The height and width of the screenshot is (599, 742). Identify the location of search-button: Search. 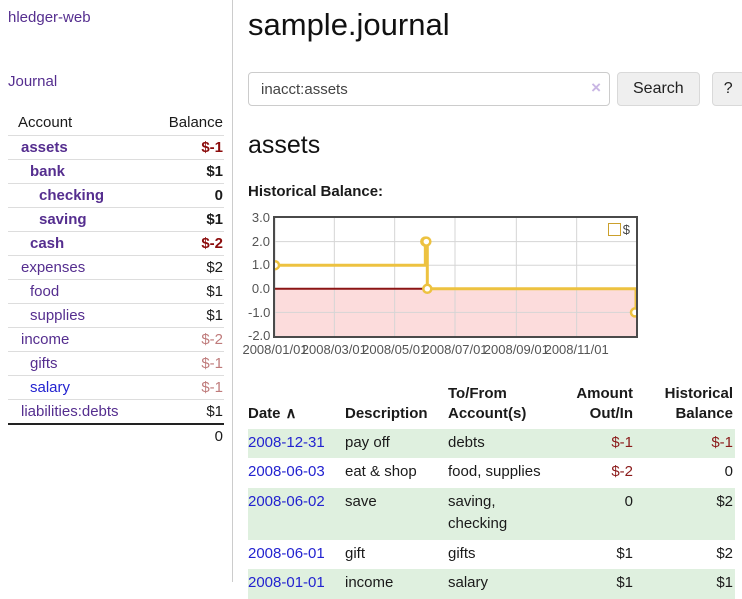
(658, 89).